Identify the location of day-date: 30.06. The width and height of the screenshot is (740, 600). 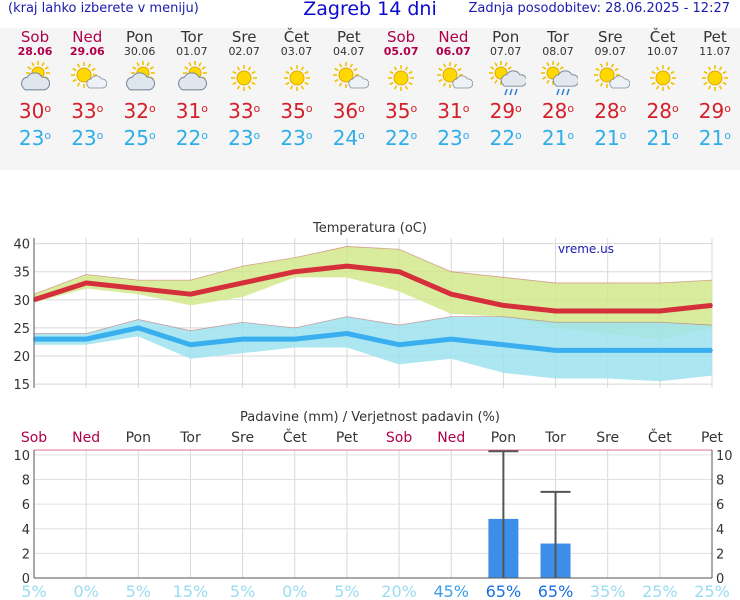
(139, 51).